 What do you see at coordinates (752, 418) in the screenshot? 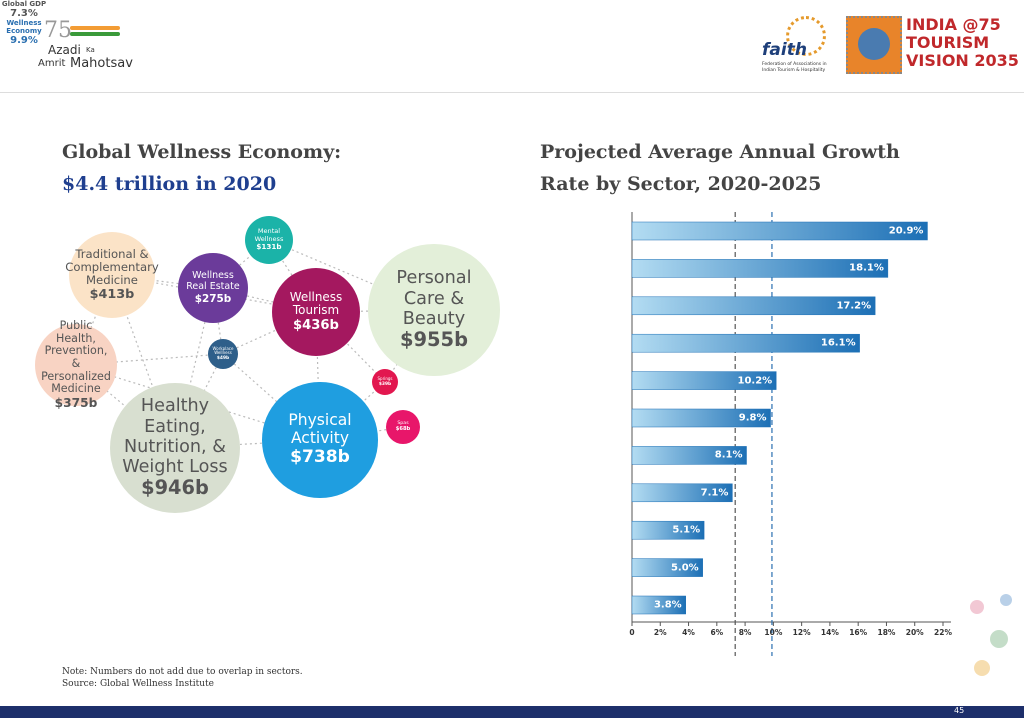
I see `value-label: 9.8%` at bounding box center [752, 418].